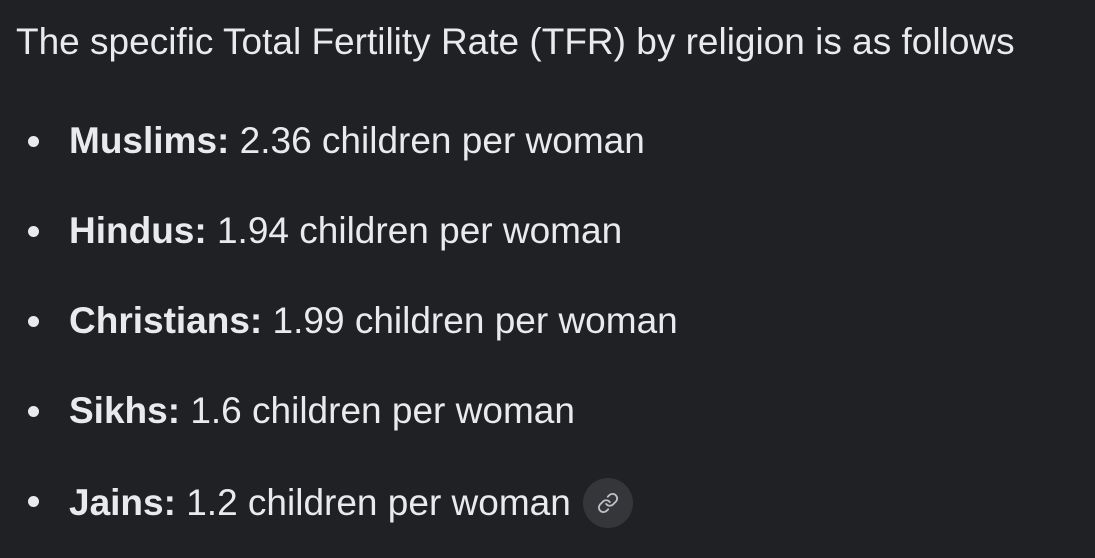 This screenshot has width=1095, height=558. What do you see at coordinates (382, 410) in the screenshot?
I see `item-value: 1.6 children per woman` at bounding box center [382, 410].